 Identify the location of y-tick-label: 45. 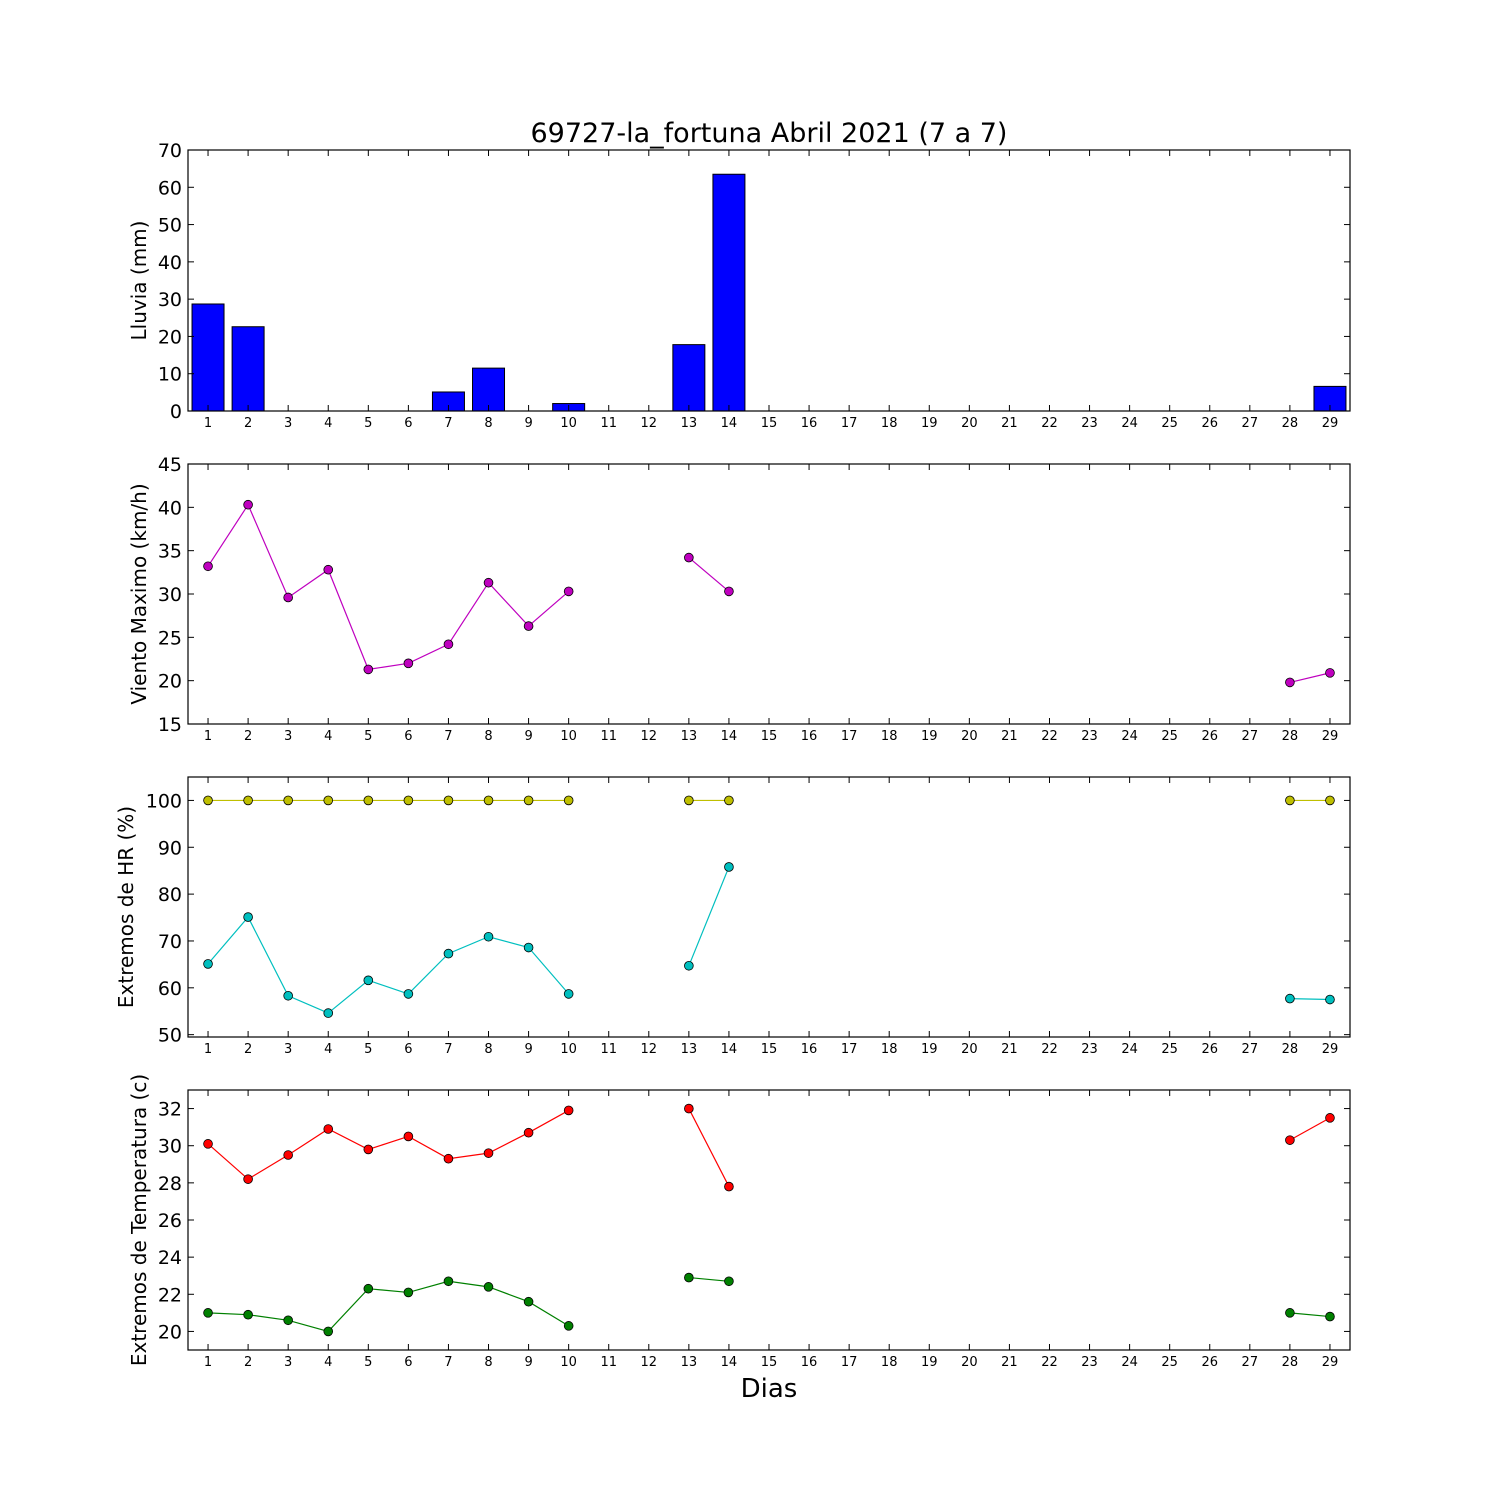
(170, 465).